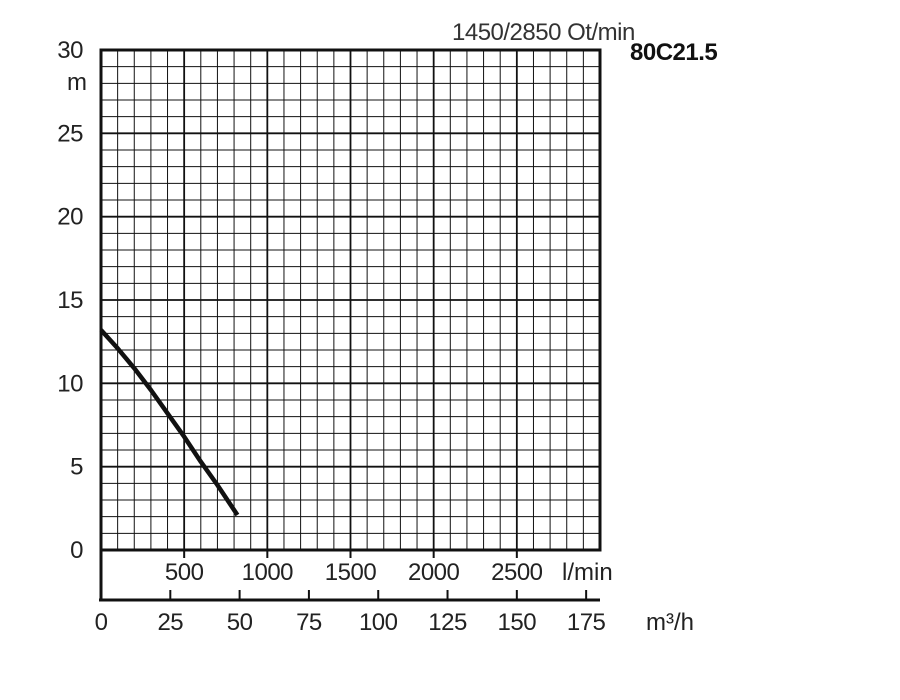  I want to click on y-tick-label: 30, so click(70, 50).